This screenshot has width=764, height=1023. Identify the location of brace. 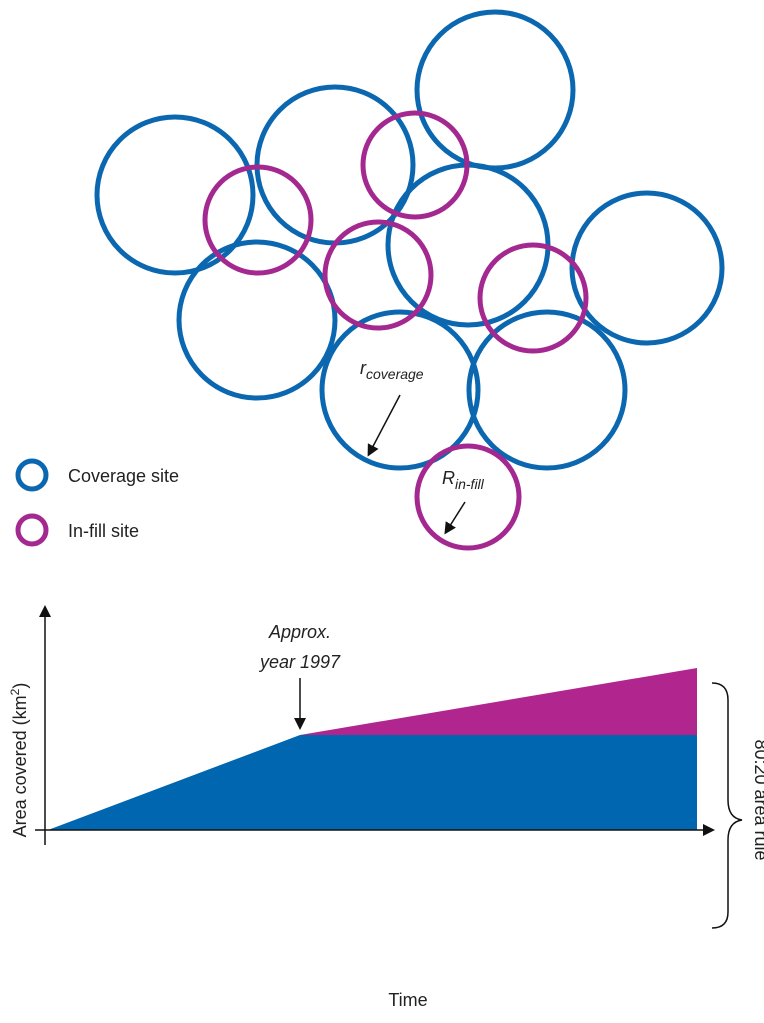
(727, 805).